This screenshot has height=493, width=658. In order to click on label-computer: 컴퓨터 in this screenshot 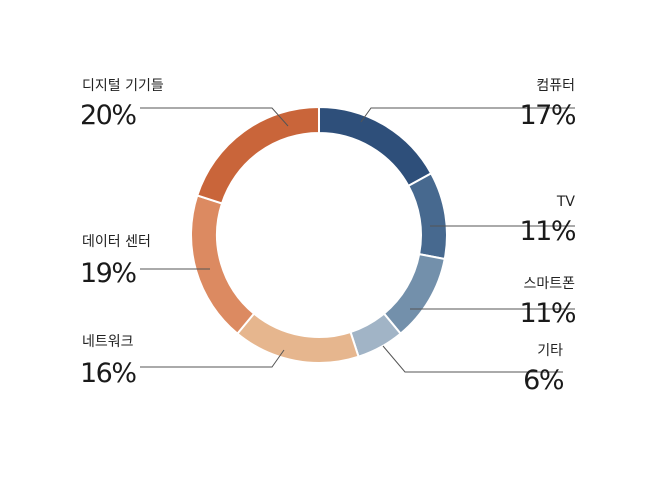, I will do `click(555, 86)`.